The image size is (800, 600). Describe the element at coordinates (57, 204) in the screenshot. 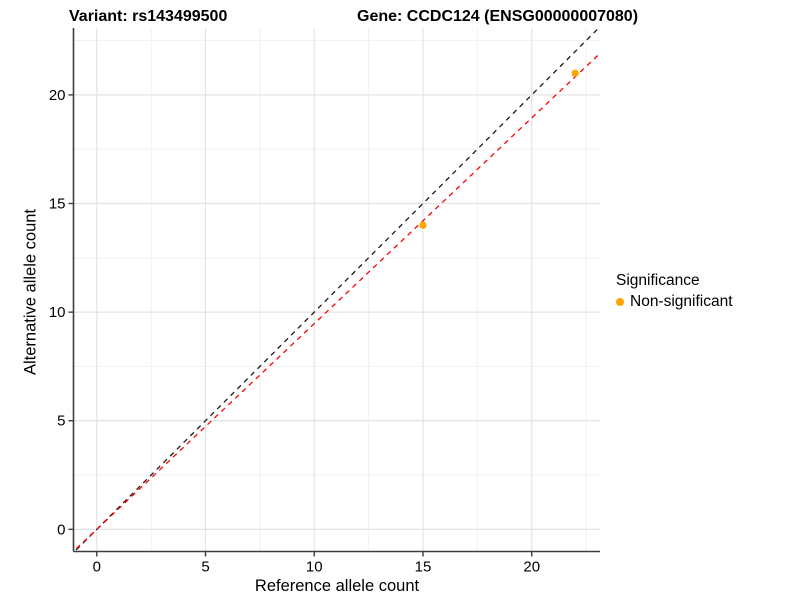

I see `y-tick-label: 15` at that location.